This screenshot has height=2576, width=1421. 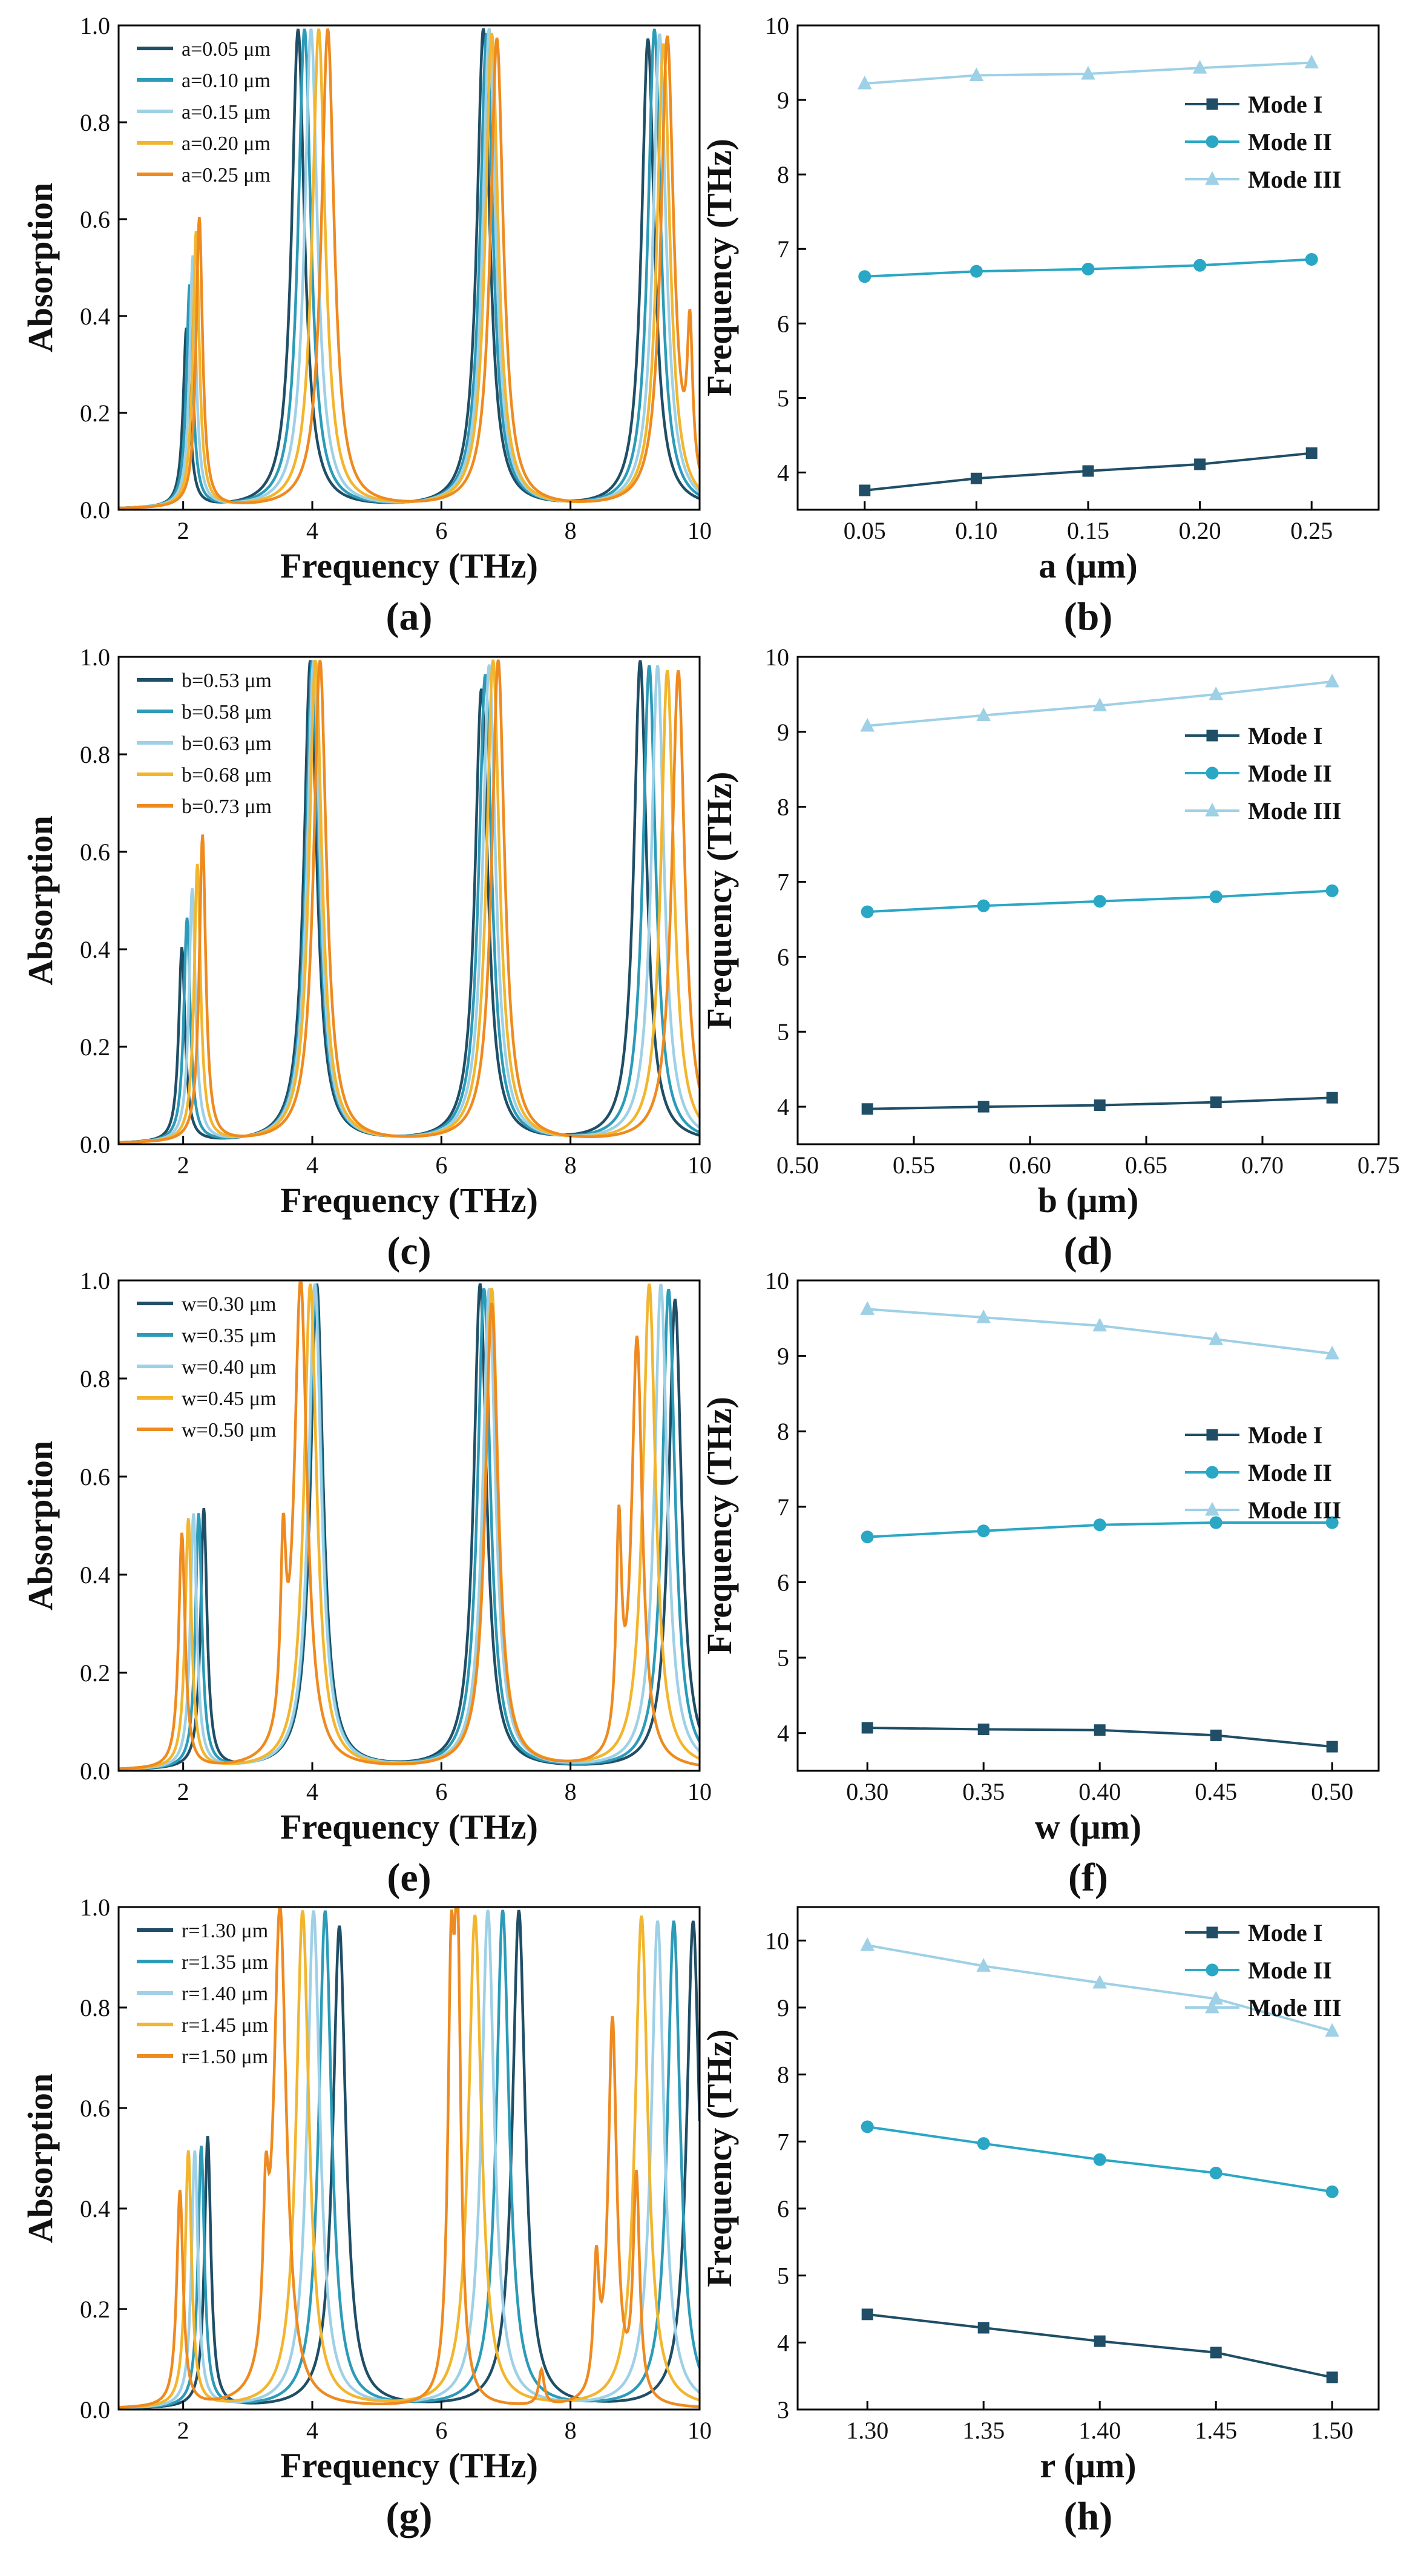 I want to click on x-tick-label: 2, so click(x=183, y=1165).